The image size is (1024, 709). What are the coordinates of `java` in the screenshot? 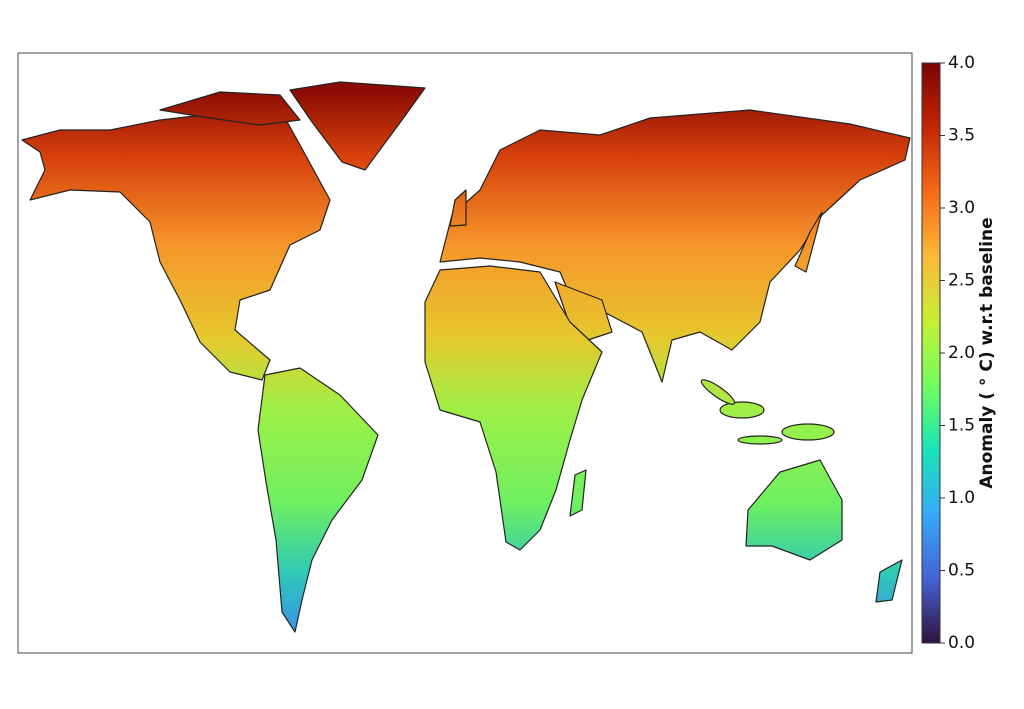 It's located at (760, 440).